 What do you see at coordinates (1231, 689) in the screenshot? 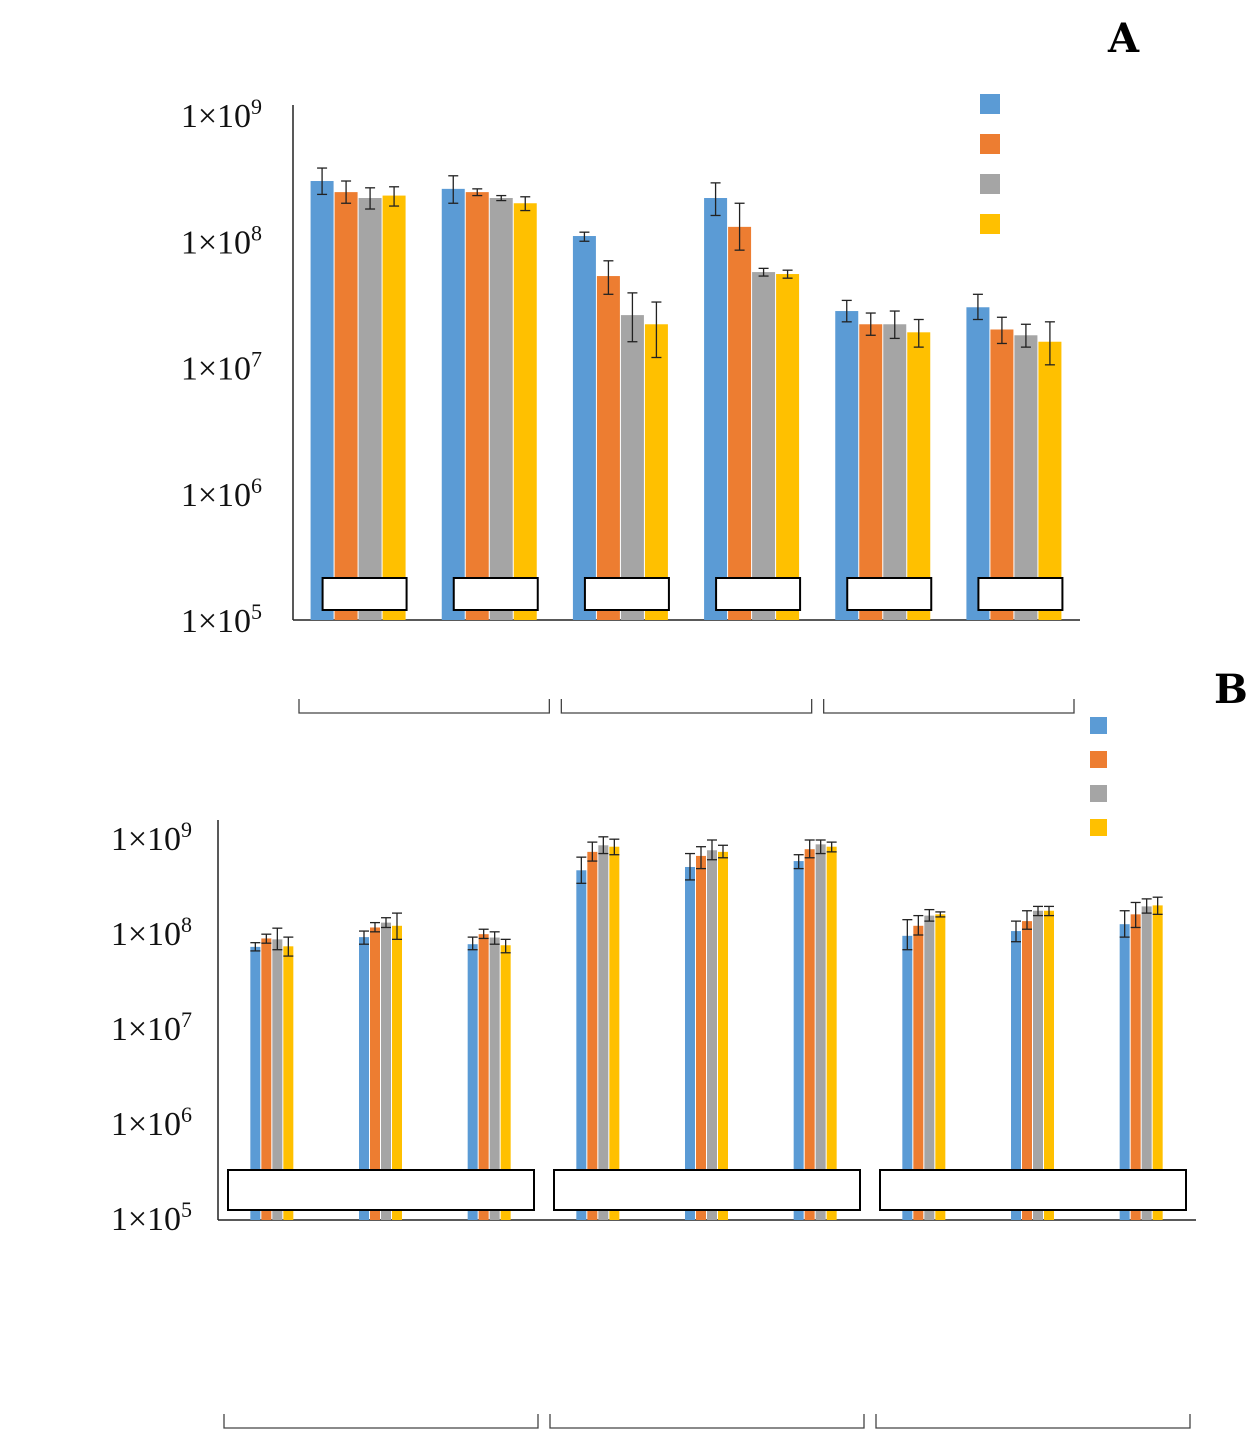
I see `panel-b-letter: B` at bounding box center [1231, 689].